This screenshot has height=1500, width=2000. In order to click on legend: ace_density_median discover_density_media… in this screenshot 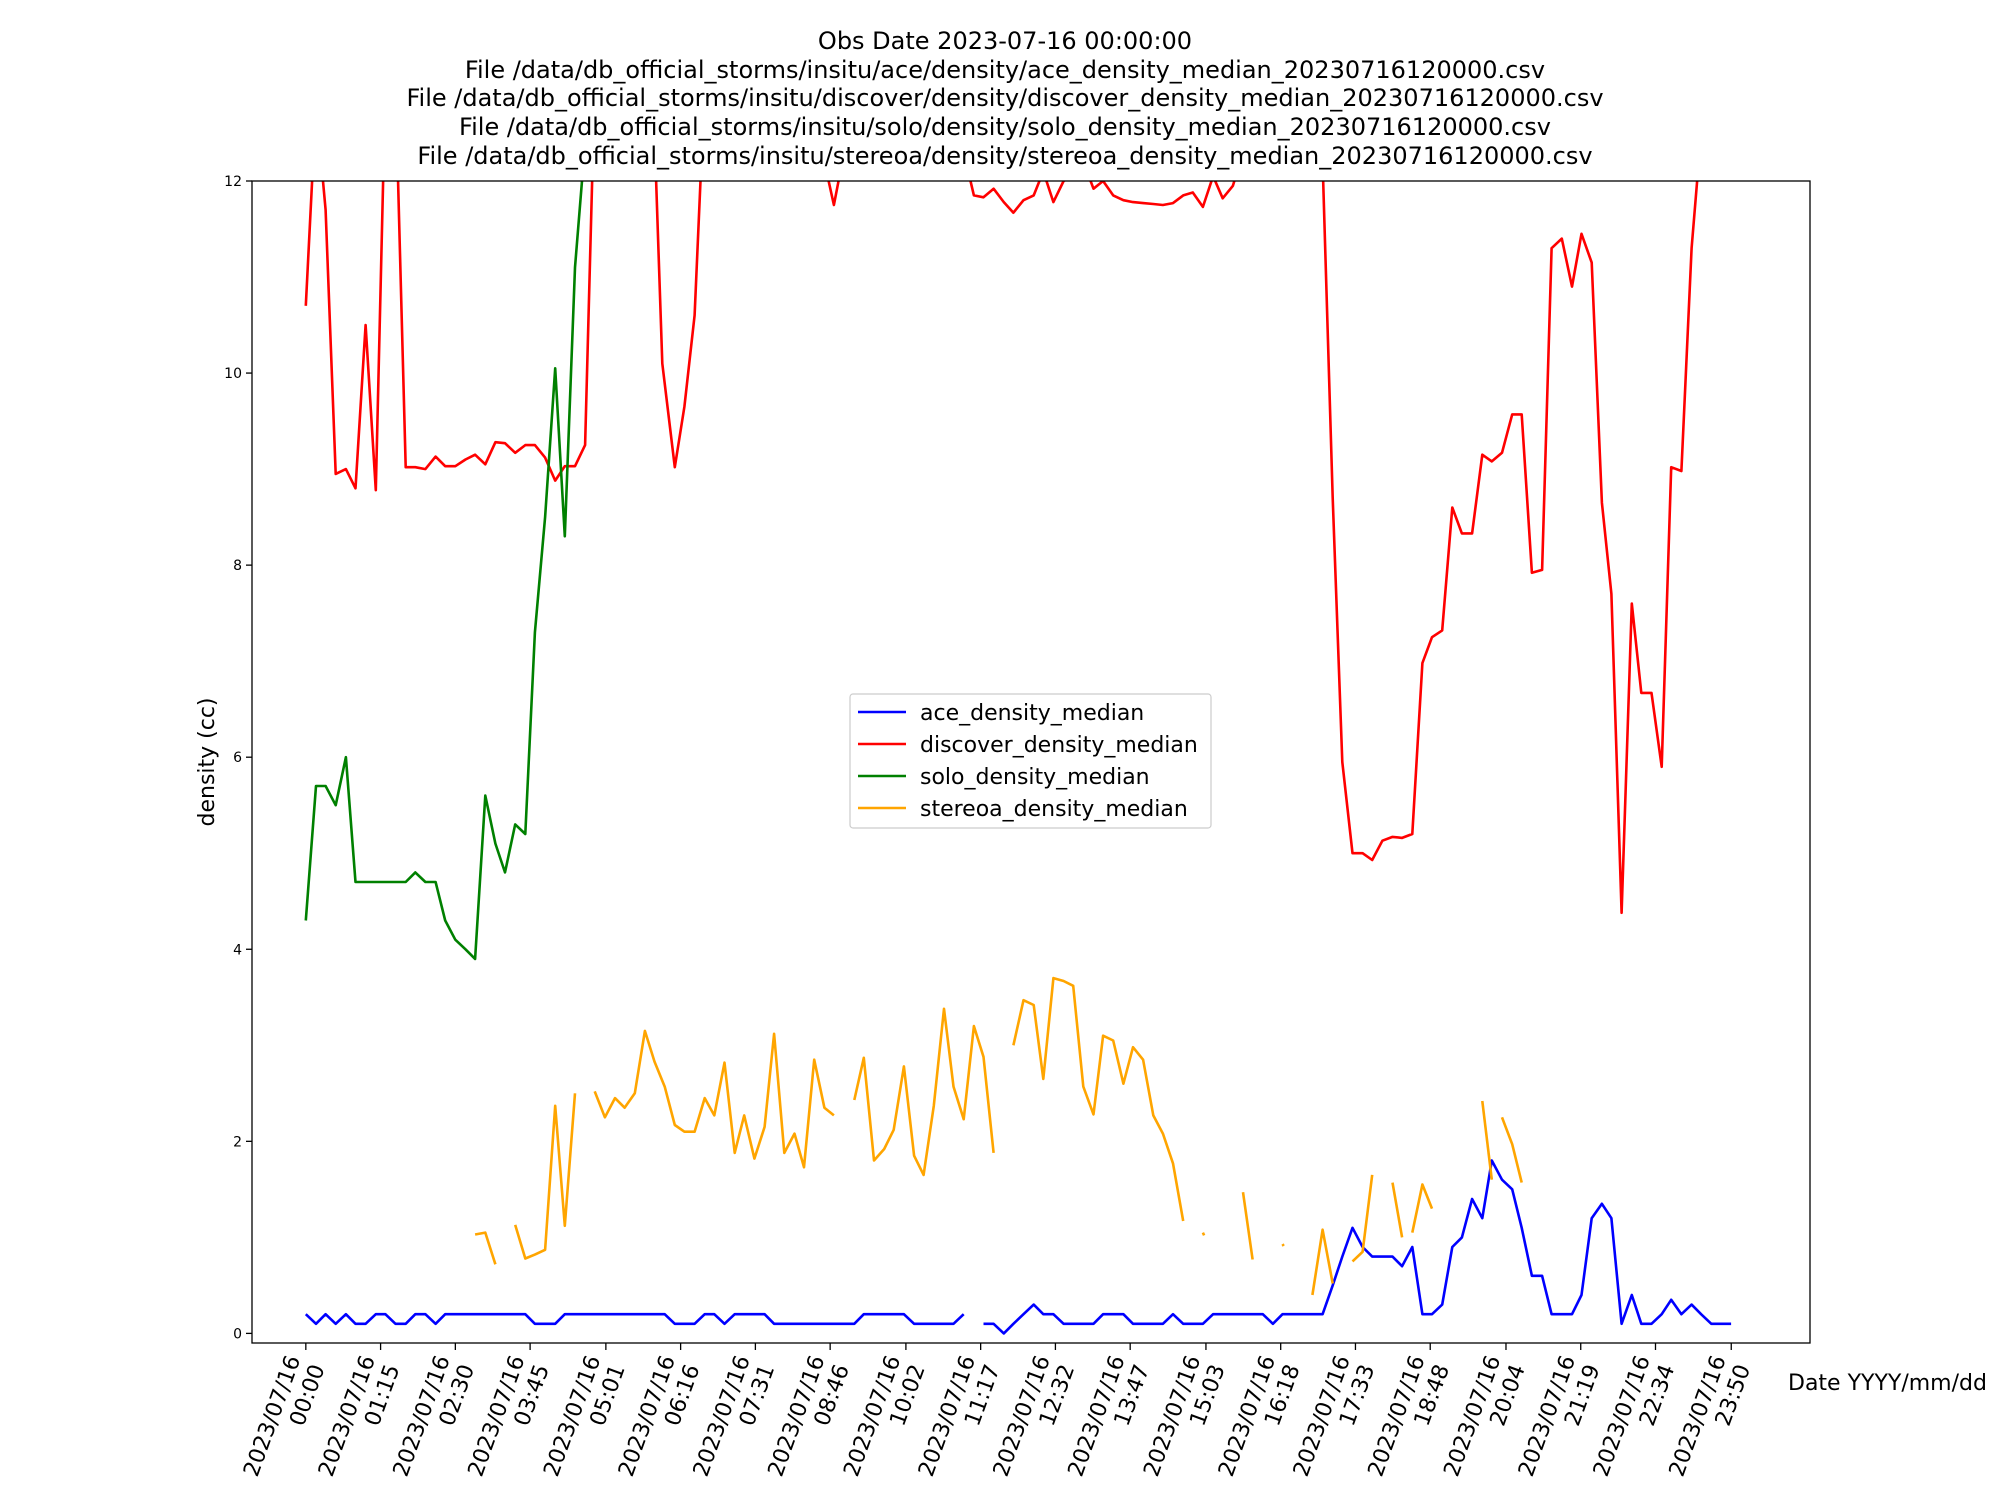, I will do `click(1030, 761)`.